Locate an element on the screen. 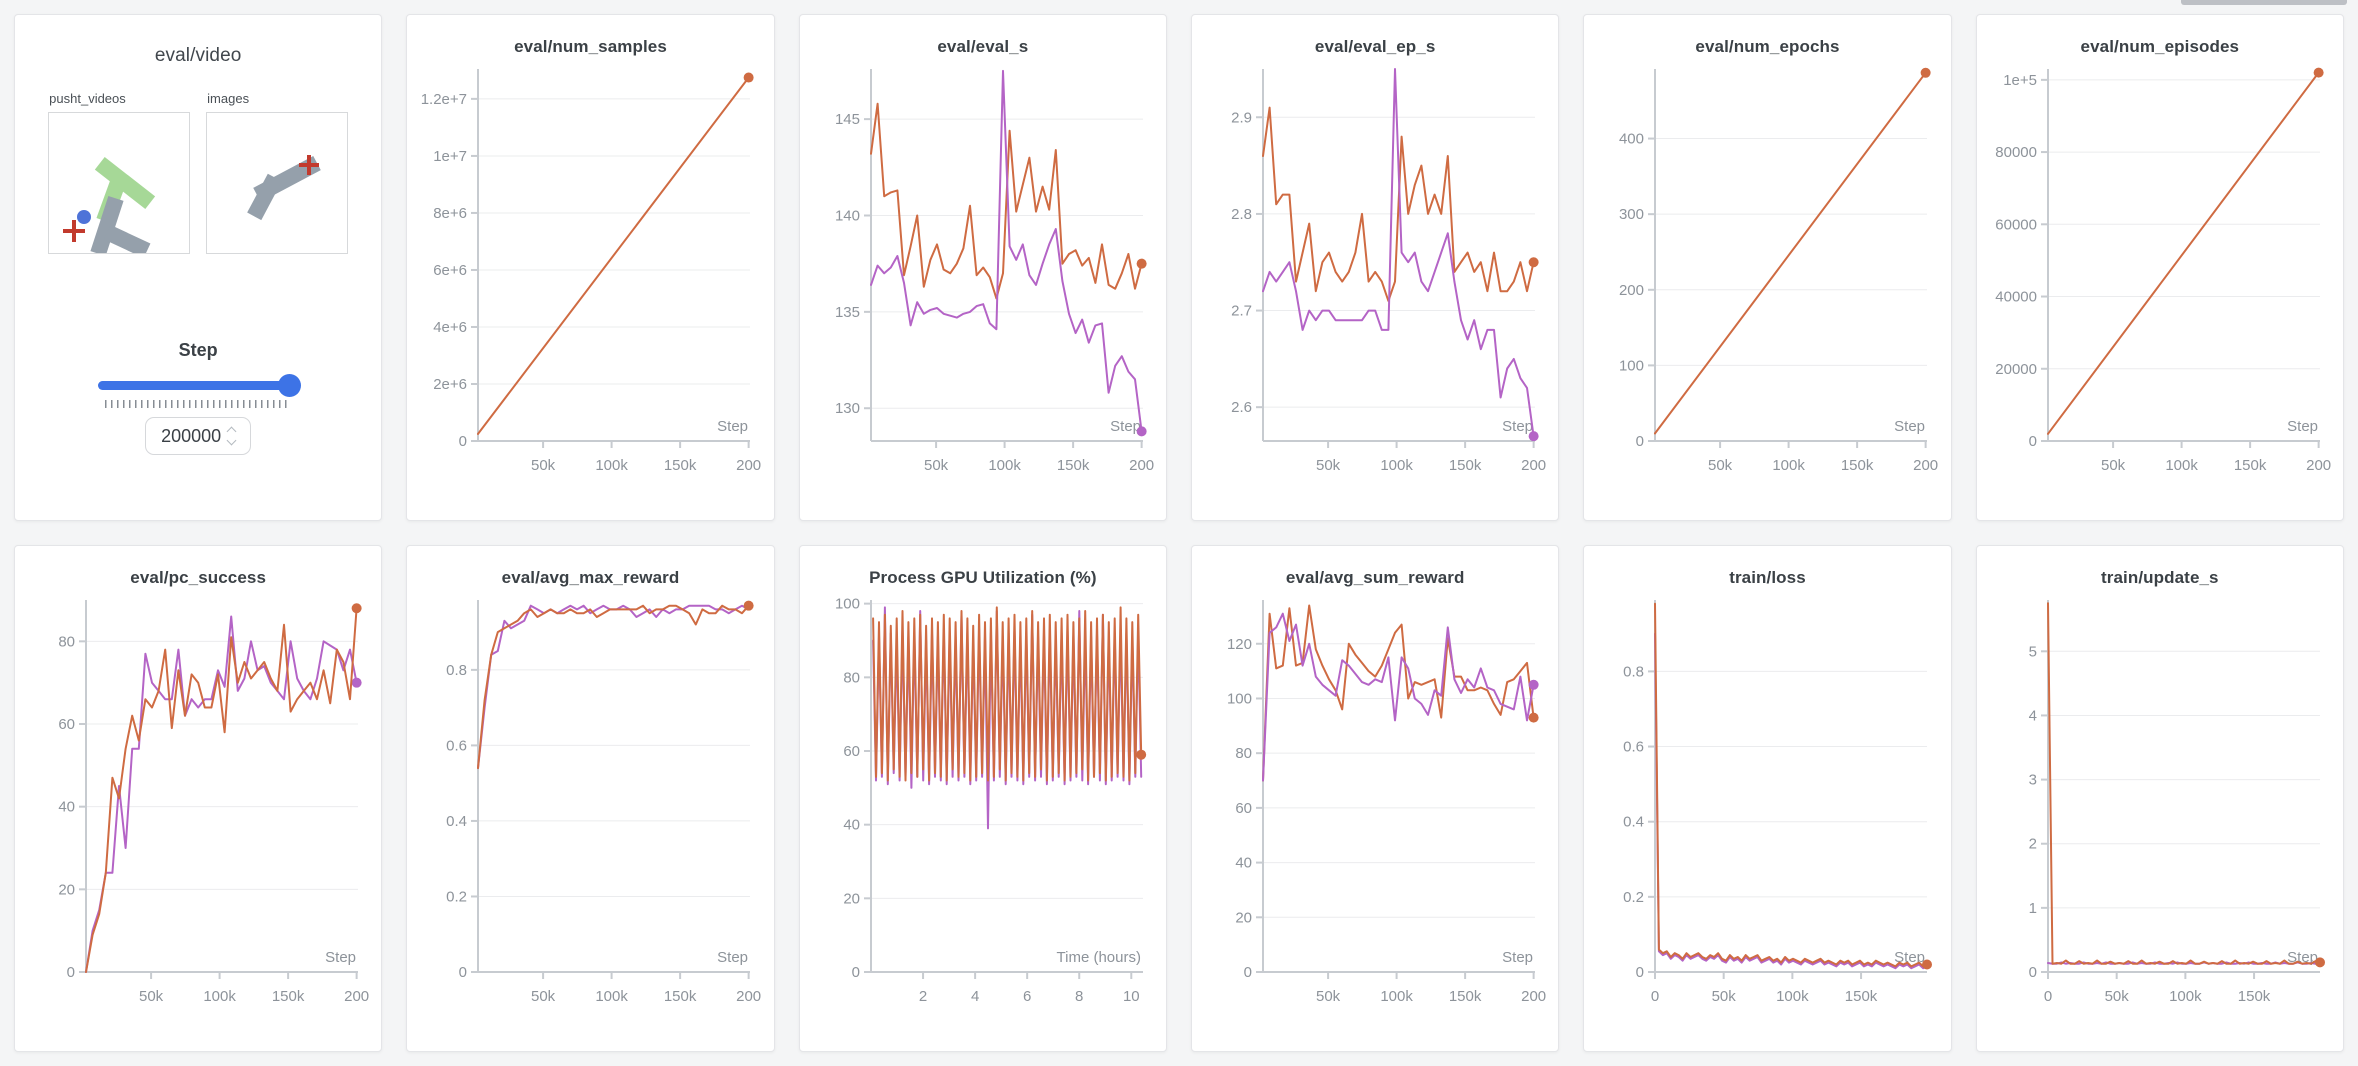 The width and height of the screenshot is (2358, 1066). chart-train-loss: 0 0.2 0.4 0.6 0.8 0 50k 100k 150k Step is located at coordinates (1767, 806).